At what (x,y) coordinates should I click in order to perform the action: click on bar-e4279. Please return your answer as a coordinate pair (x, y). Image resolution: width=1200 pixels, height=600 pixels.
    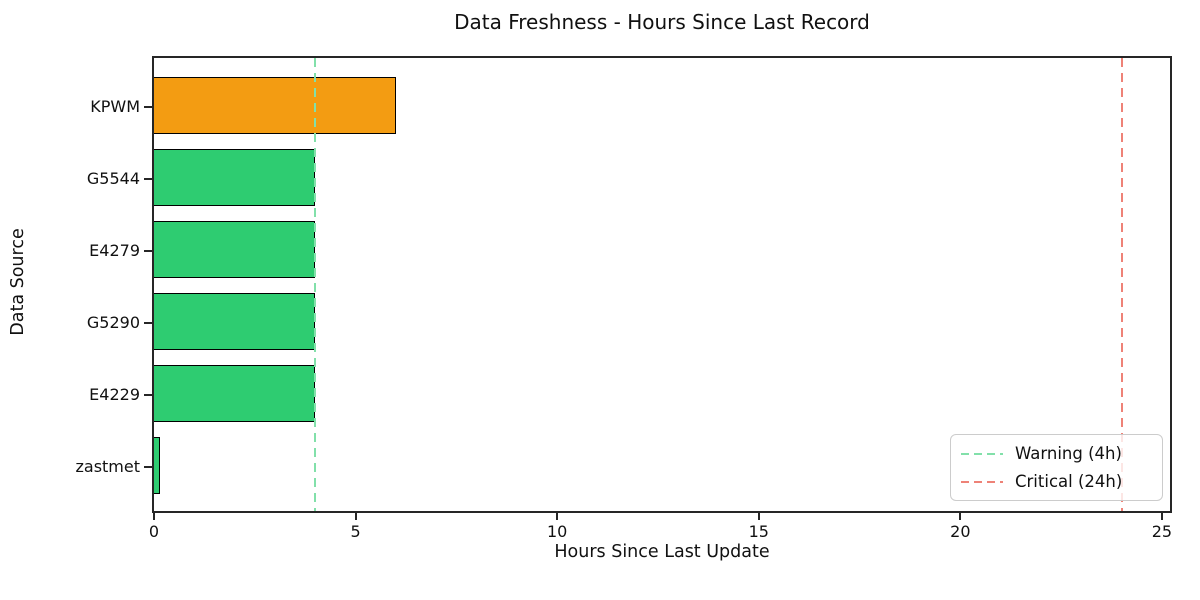
    Looking at the image, I should click on (235, 249).